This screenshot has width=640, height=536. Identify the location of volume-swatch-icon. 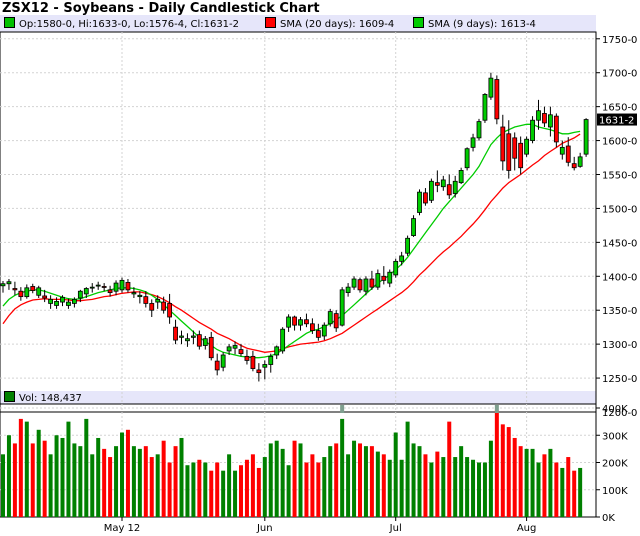
(9, 396).